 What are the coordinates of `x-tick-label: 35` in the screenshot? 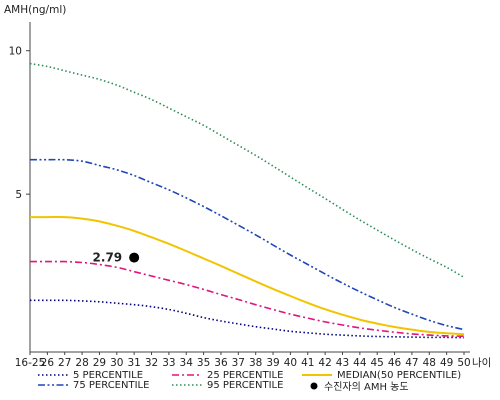 It's located at (203, 363).